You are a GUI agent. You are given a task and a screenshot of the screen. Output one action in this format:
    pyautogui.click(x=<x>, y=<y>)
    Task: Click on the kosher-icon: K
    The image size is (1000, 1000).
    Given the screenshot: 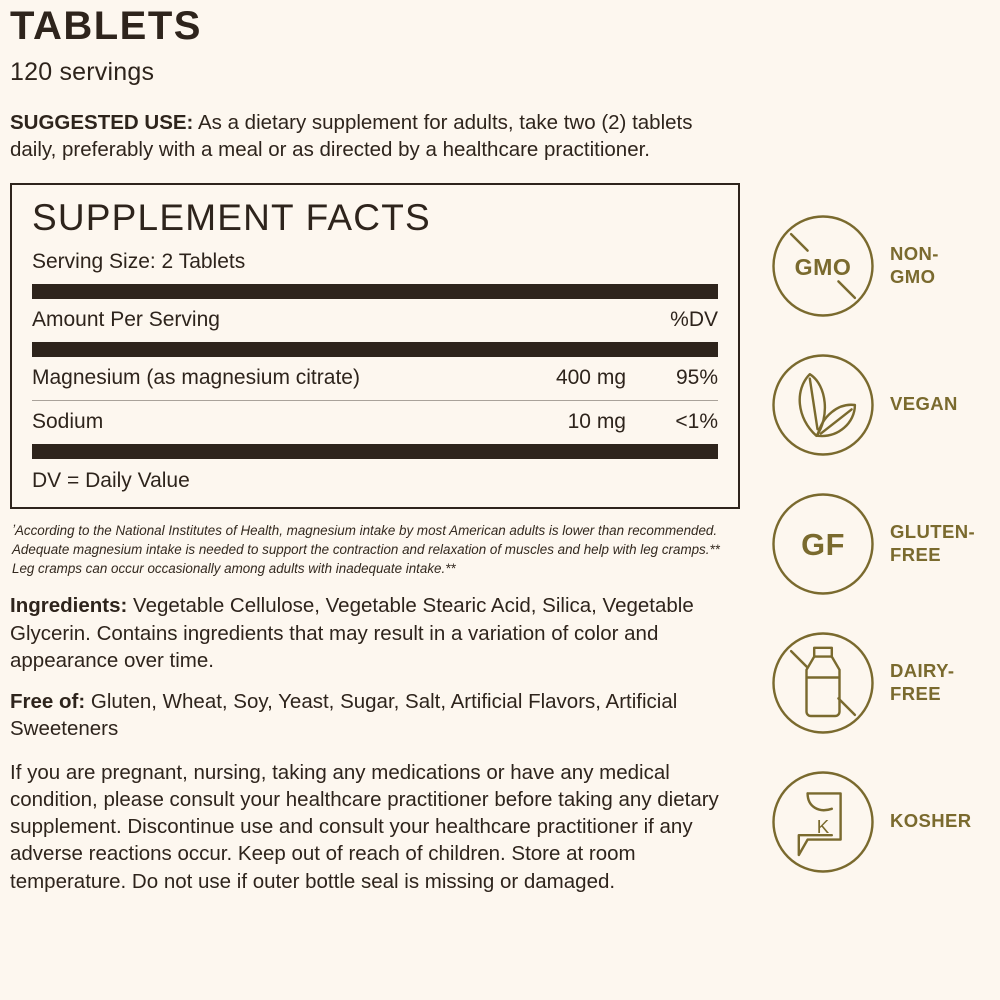 What is the action you would take?
    pyautogui.click(x=823, y=821)
    